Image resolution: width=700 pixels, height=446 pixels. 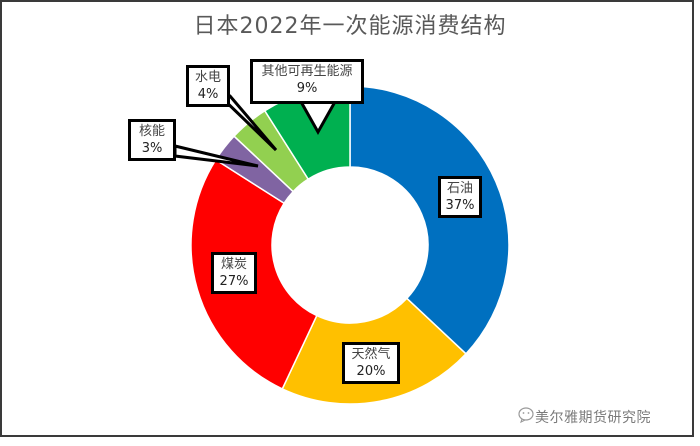 I want to click on data-label-gas: 天然气 20%, so click(x=371, y=363).